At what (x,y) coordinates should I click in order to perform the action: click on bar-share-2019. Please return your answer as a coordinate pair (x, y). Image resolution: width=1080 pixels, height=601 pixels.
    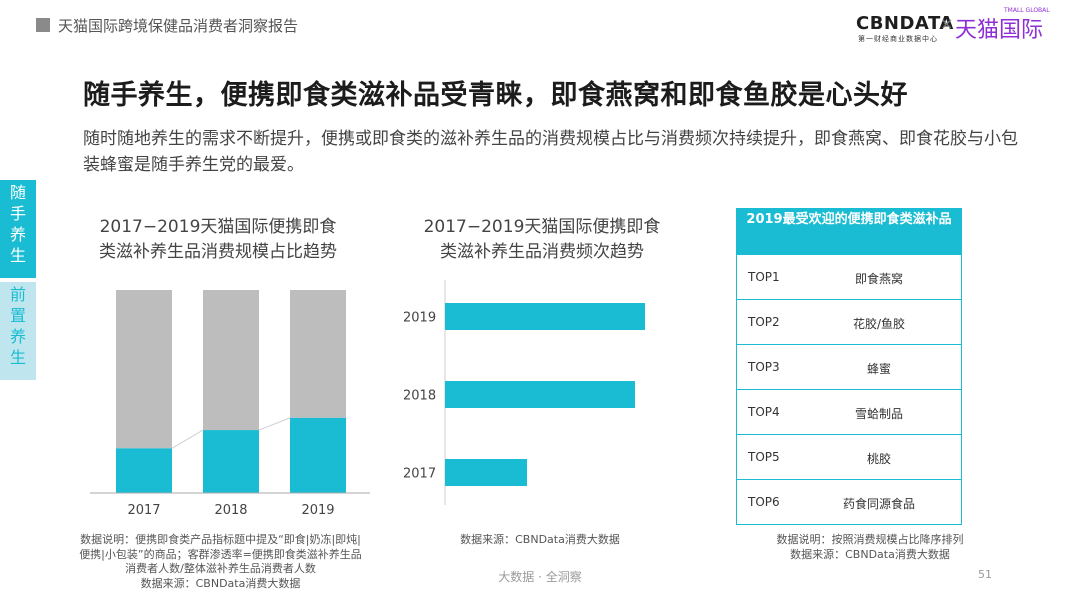
    Looking at the image, I should click on (318, 455).